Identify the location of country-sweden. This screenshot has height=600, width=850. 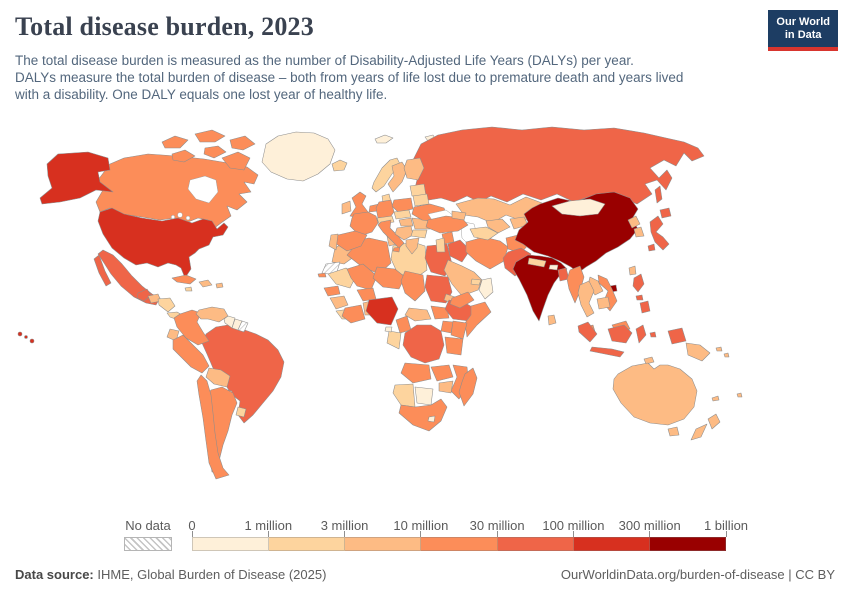
(397, 177).